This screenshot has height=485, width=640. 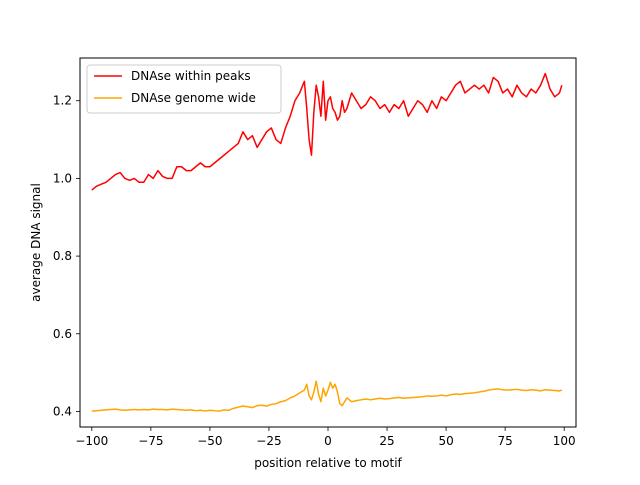 What do you see at coordinates (62, 256) in the screenshot?
I see `y-tick-label: 0.8` at bounding box center [62, 256].